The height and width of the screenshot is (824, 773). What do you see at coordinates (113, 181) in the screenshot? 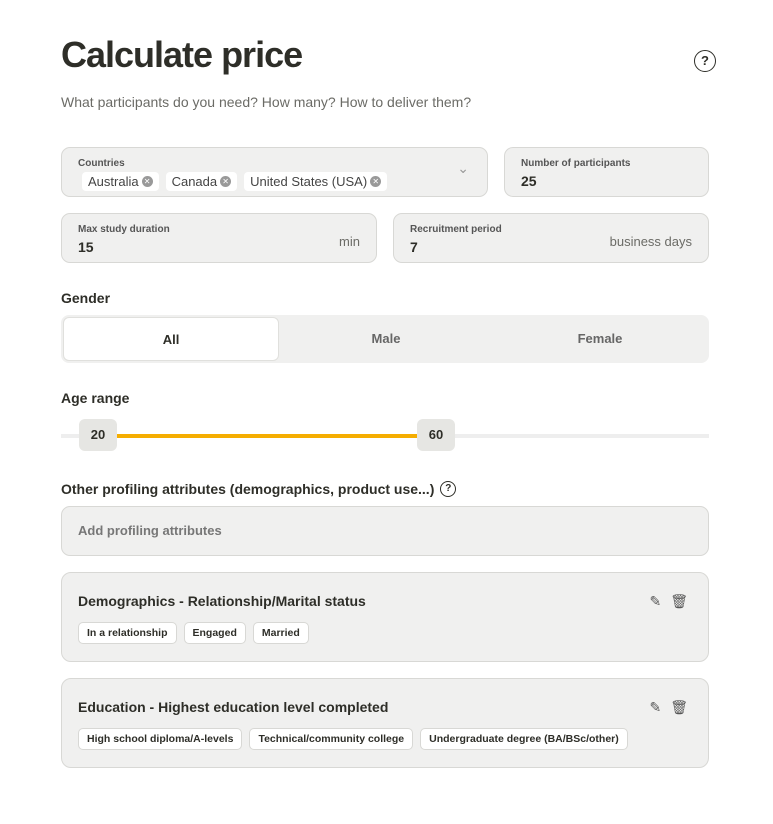
I see `chip-label: Australia` at bounding box center [113, 181].